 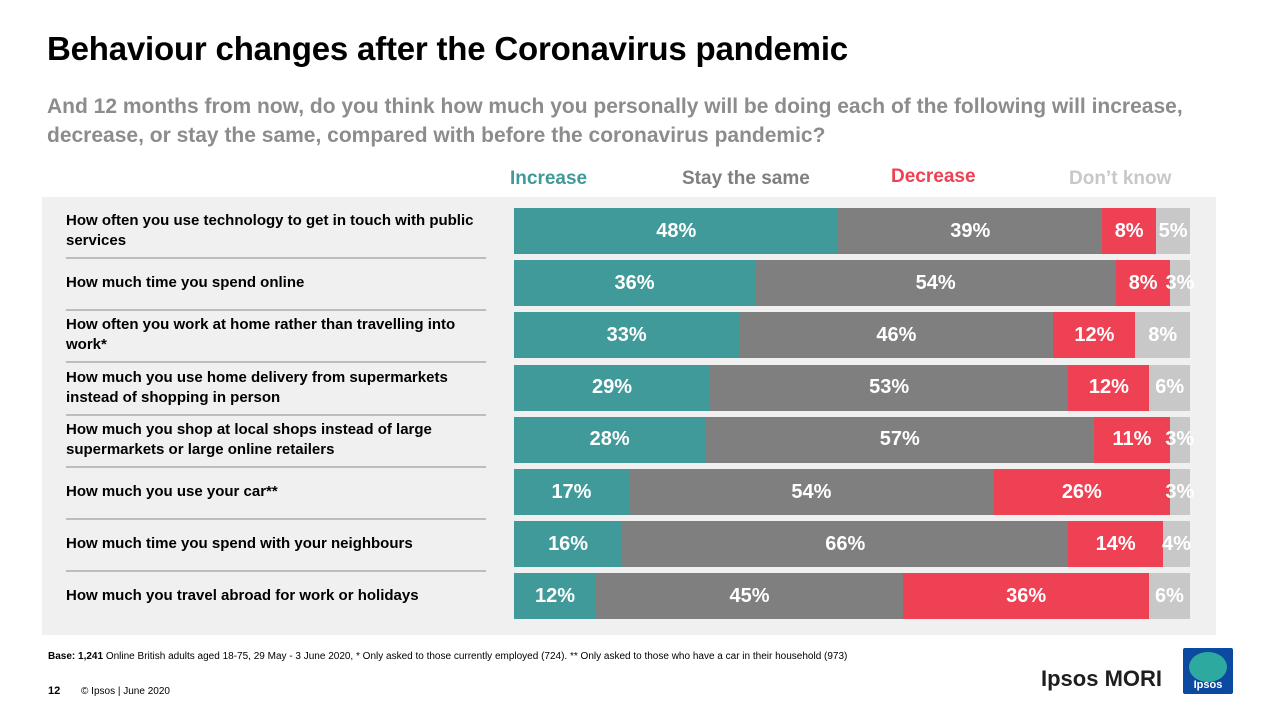 I want to click on data-label: 66%, so click(x=845, y=543).